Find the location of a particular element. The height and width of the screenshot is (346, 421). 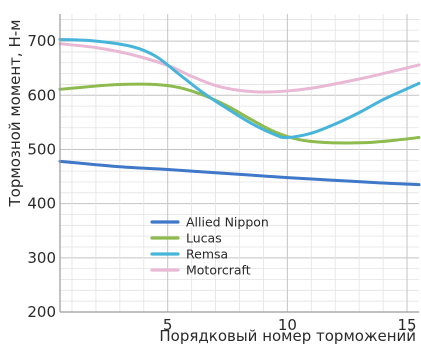

y-tick-label: 400 is located at coordinates (41, 204).